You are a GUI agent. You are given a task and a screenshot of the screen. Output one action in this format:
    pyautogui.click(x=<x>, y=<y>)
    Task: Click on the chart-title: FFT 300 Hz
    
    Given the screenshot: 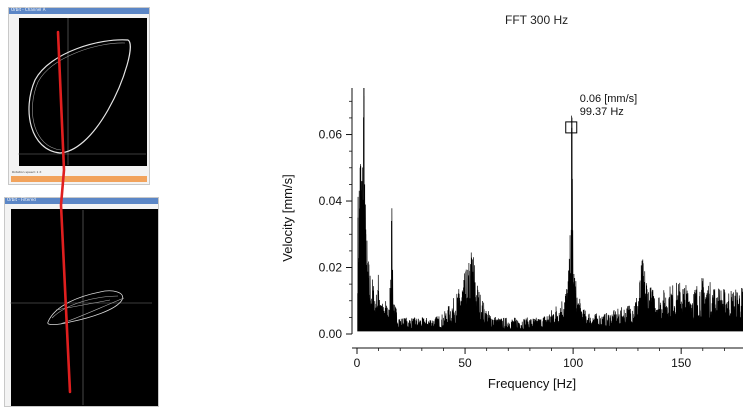 What is the action you would take?
    pyautogui.click(x=537, y=20)
    